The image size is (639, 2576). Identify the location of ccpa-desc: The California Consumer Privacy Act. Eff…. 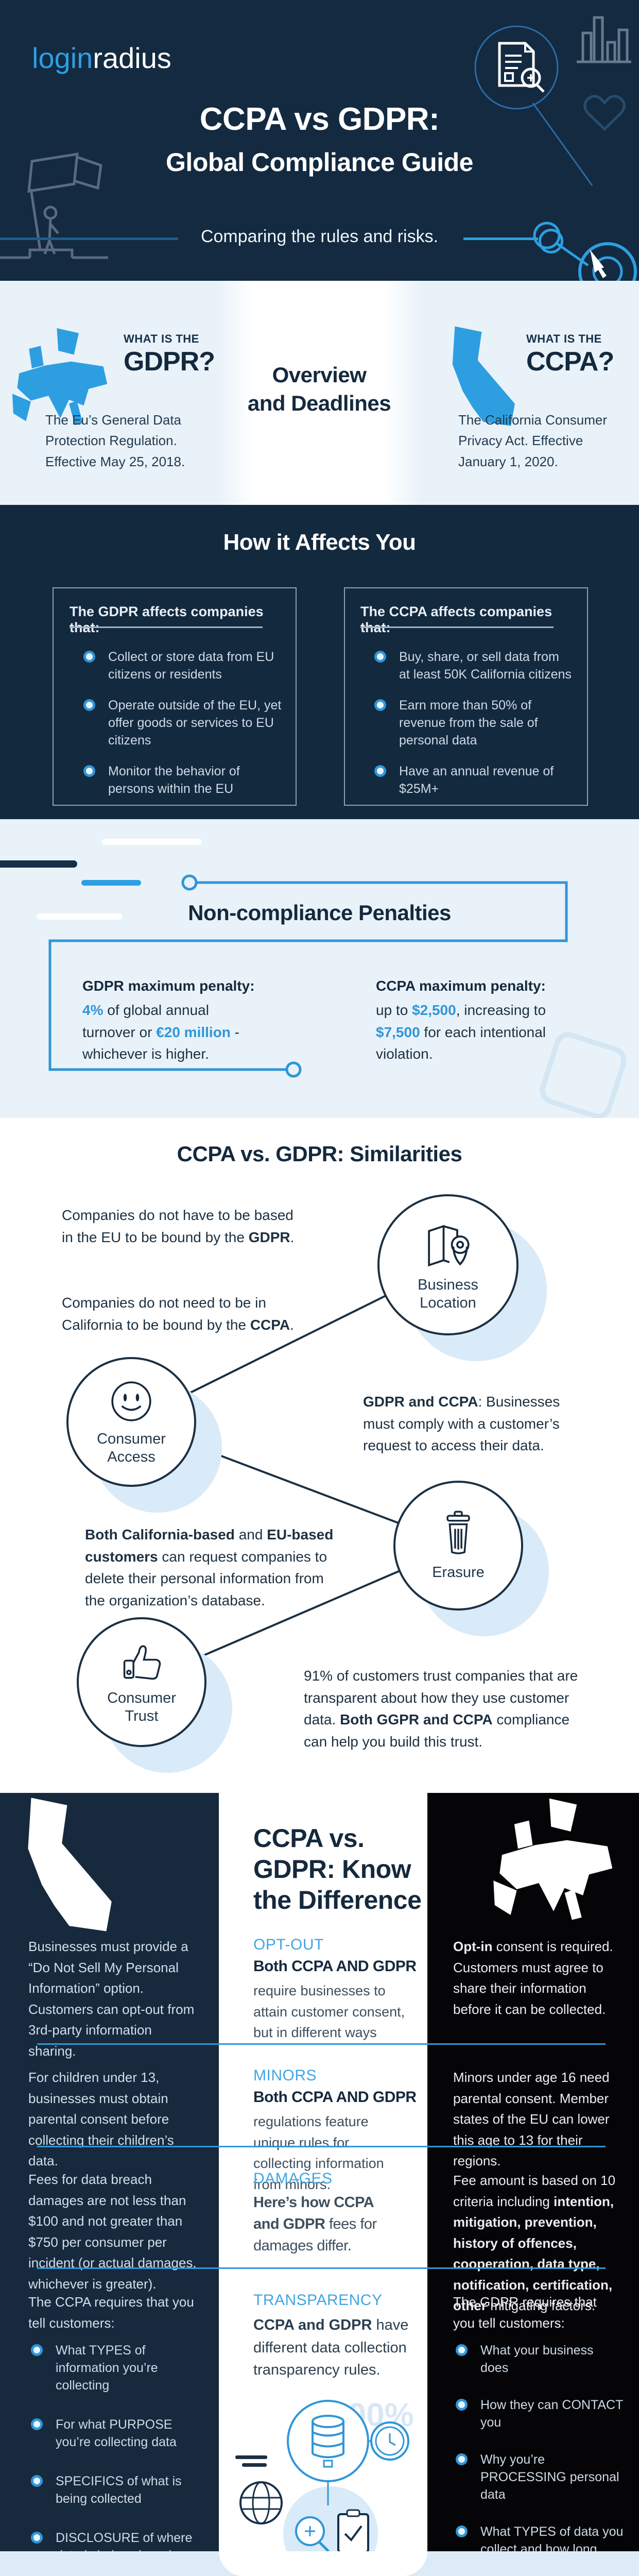
(533, 440).